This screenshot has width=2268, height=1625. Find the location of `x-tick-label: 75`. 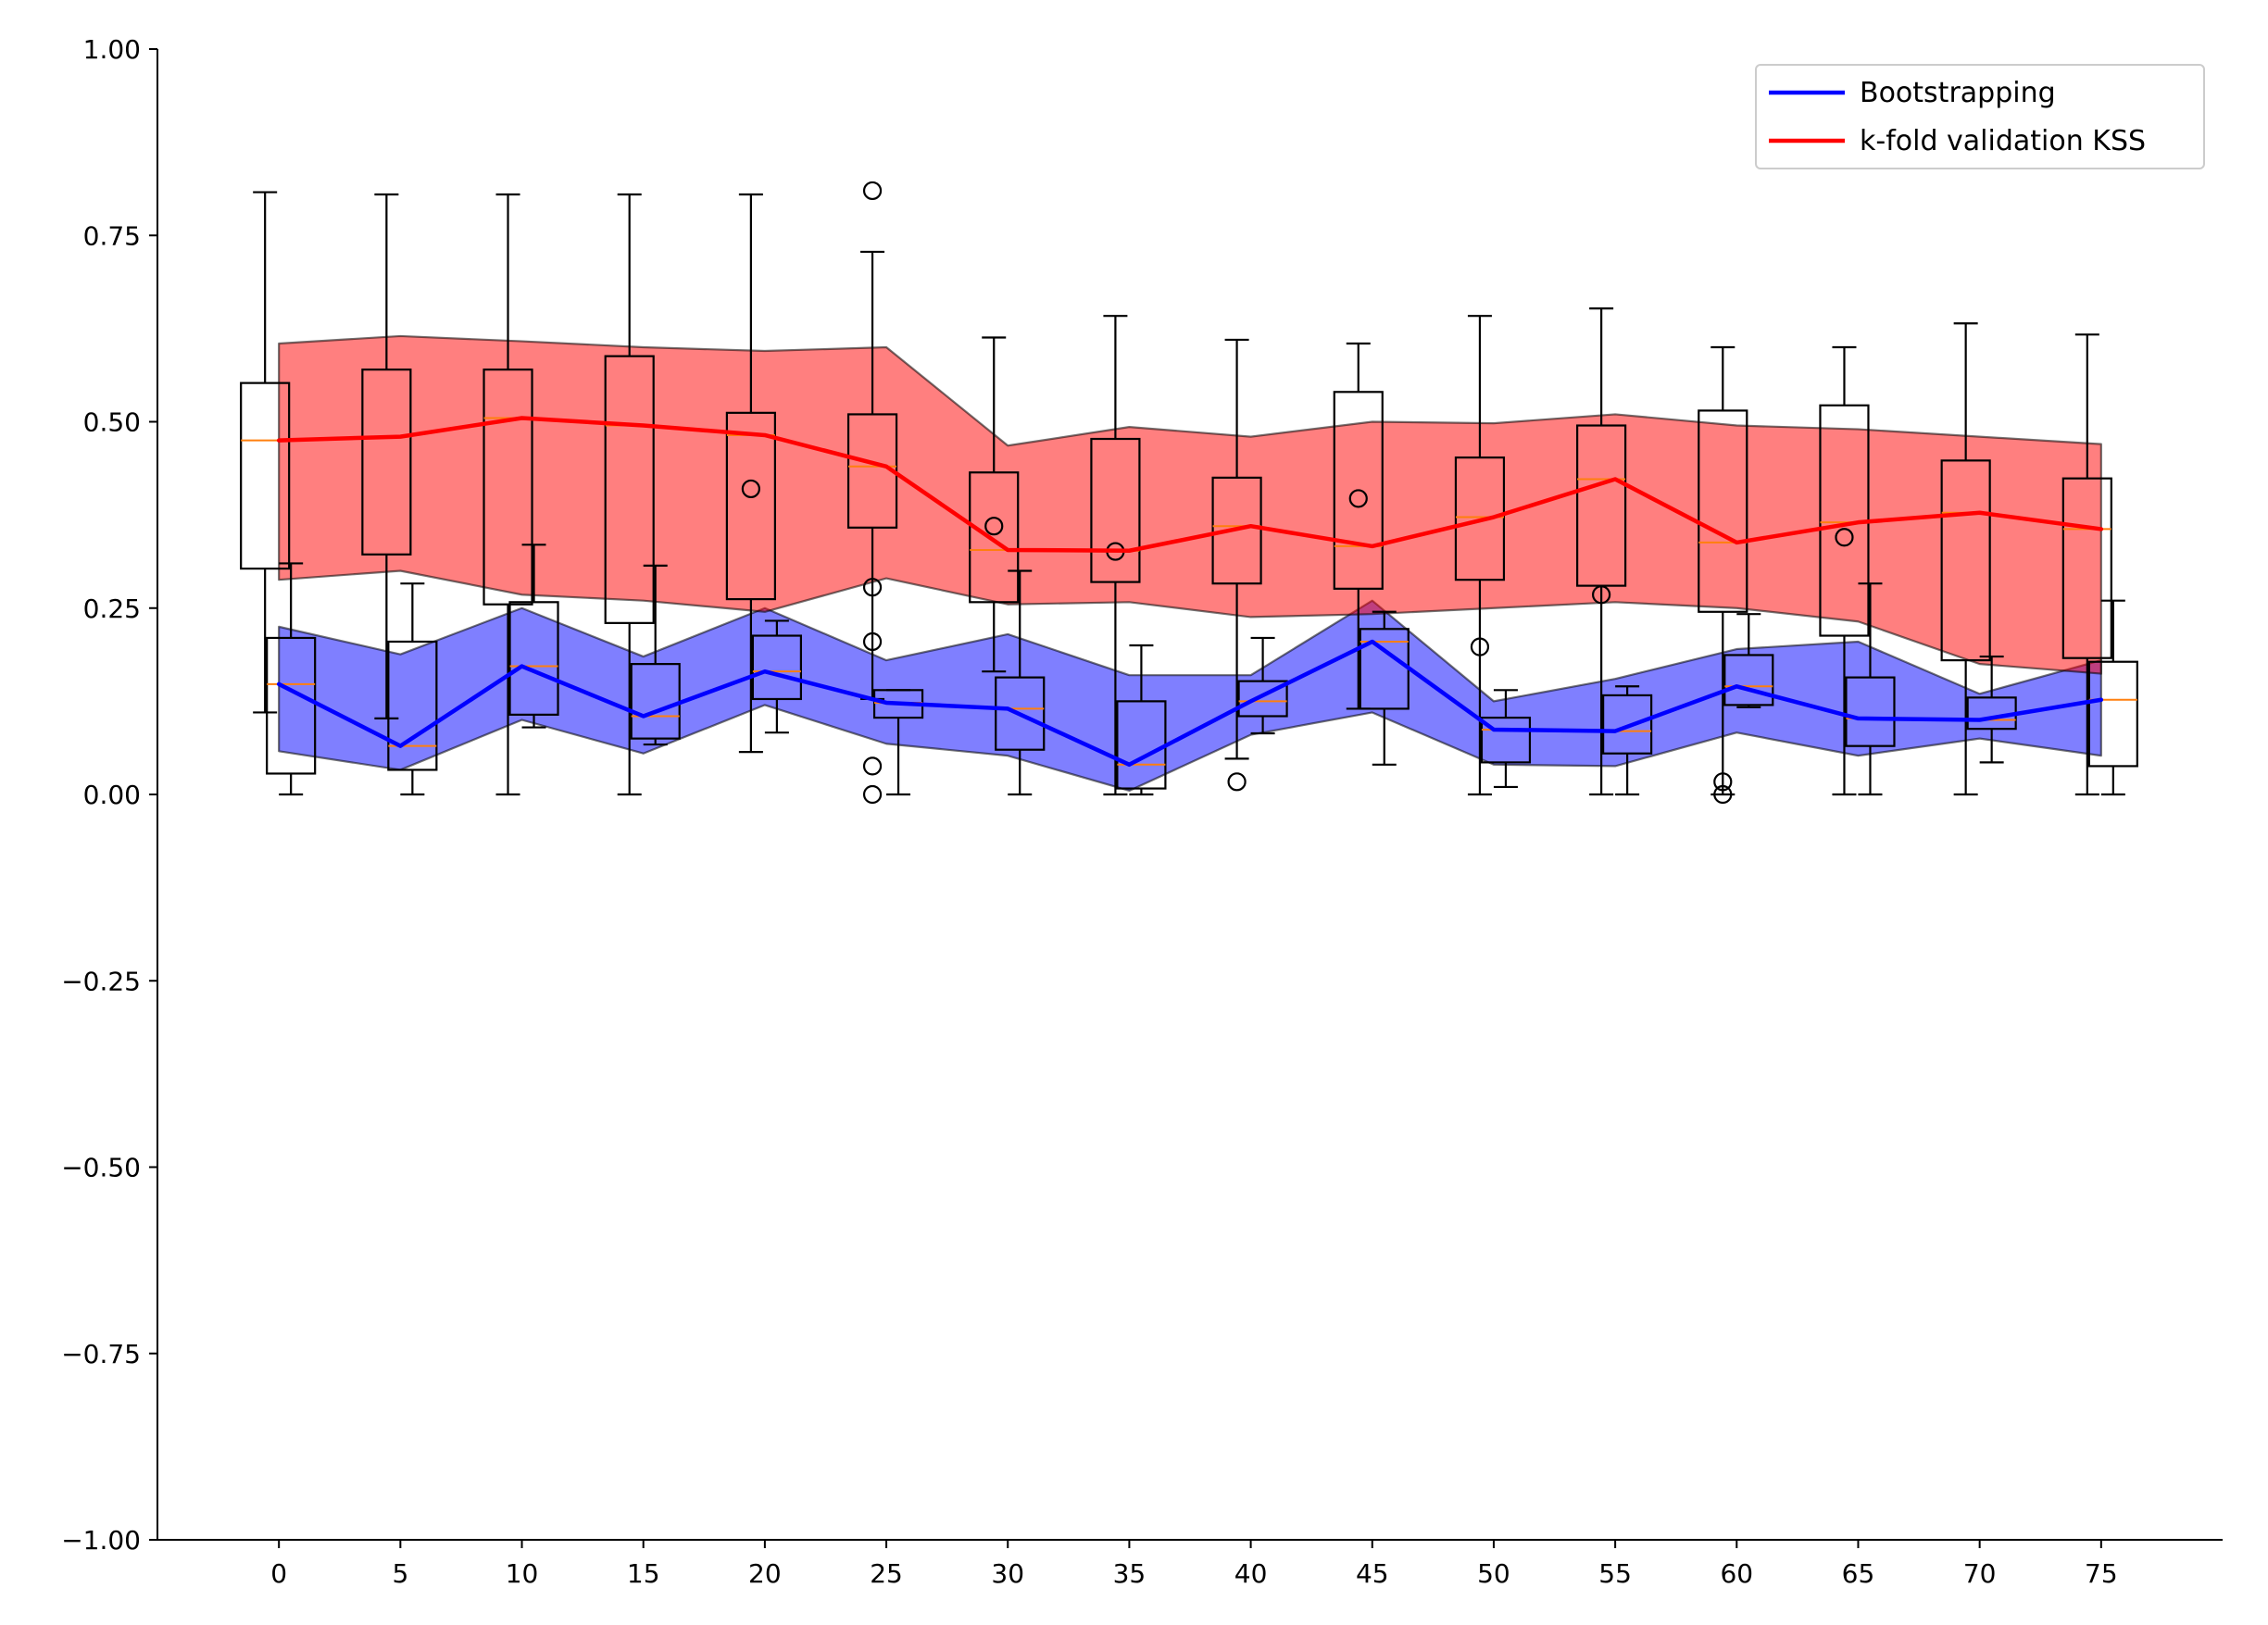

x-tick-label: 75 is located at coordinates (2101, 1573).